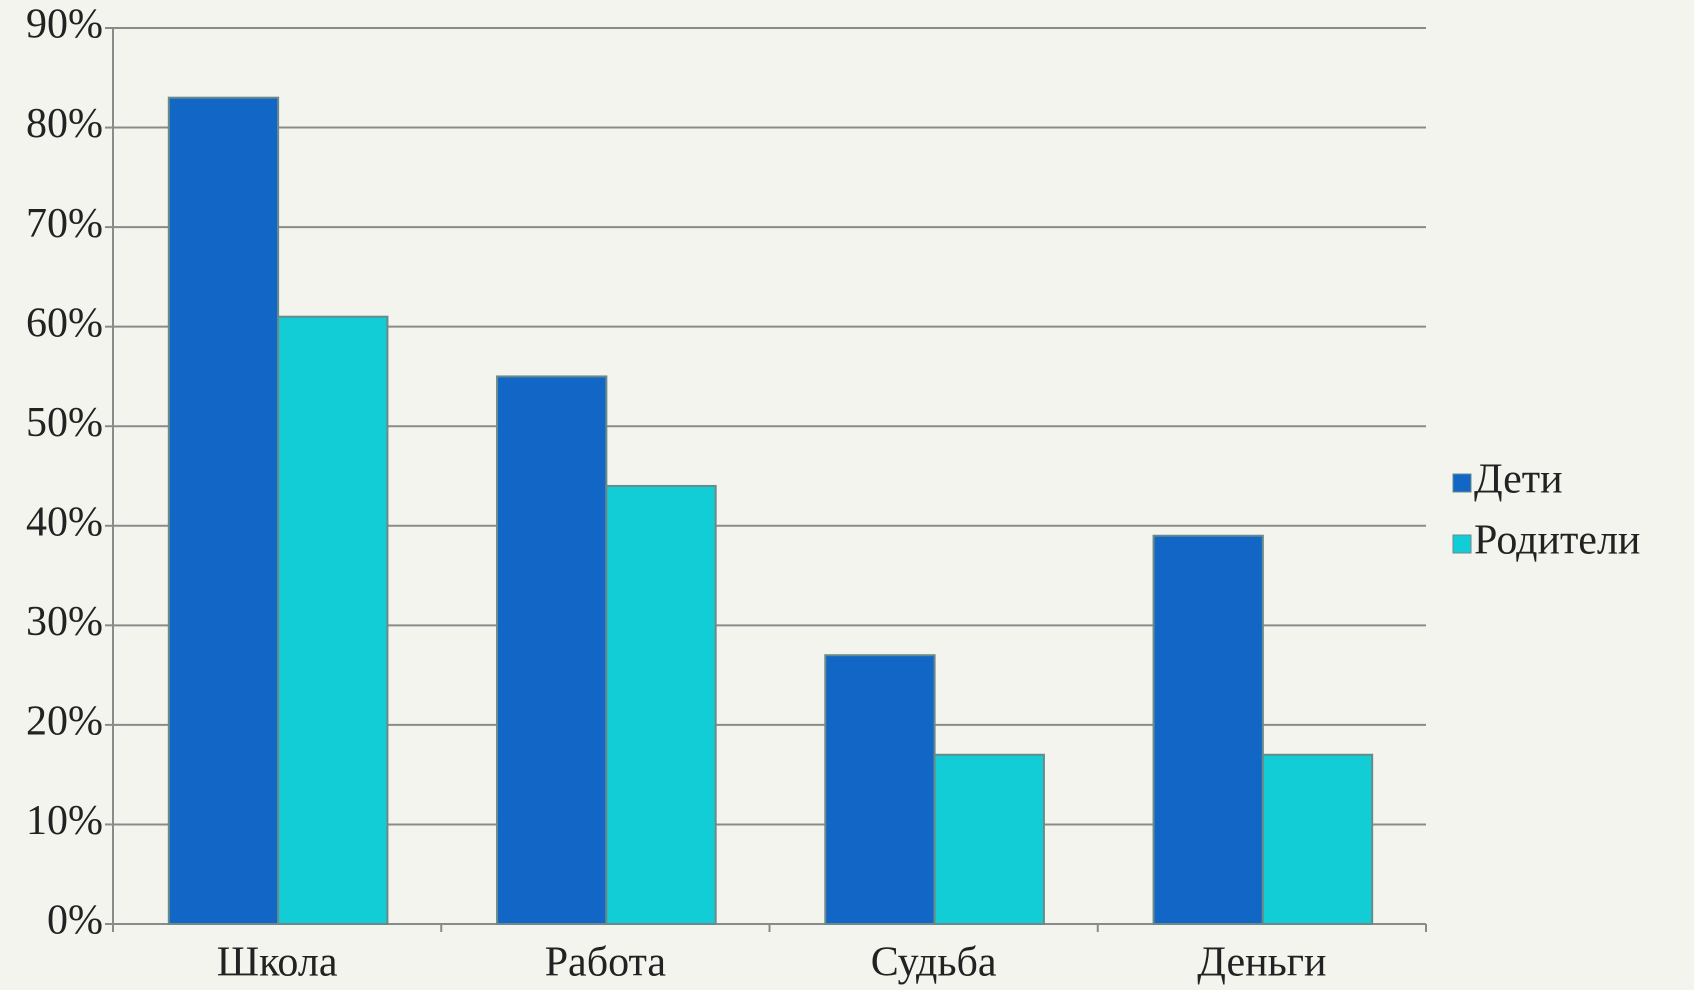 Image resolution: width=1694 pixels, height=990 pixels. I want to click on legend-label: Родители, so click(1557, 541).